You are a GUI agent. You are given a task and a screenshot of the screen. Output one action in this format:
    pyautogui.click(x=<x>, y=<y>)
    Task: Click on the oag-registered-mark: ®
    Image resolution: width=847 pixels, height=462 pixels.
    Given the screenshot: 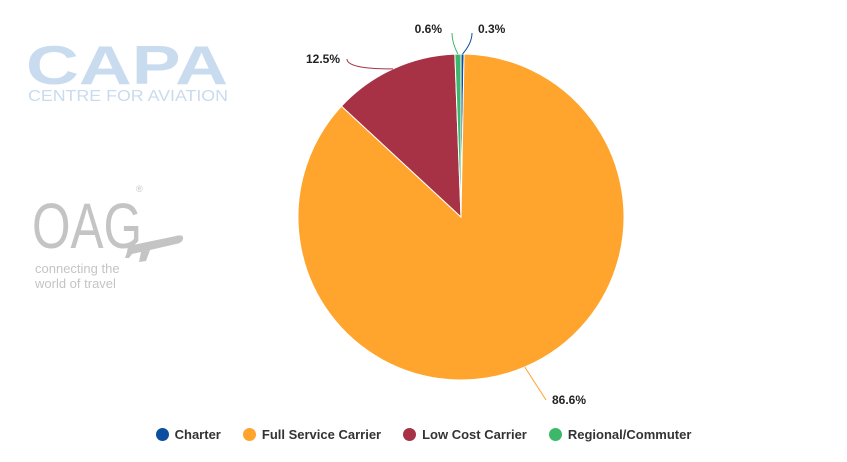 What is the action you would take?
    pyautogui.click(x=139, y=189)
    